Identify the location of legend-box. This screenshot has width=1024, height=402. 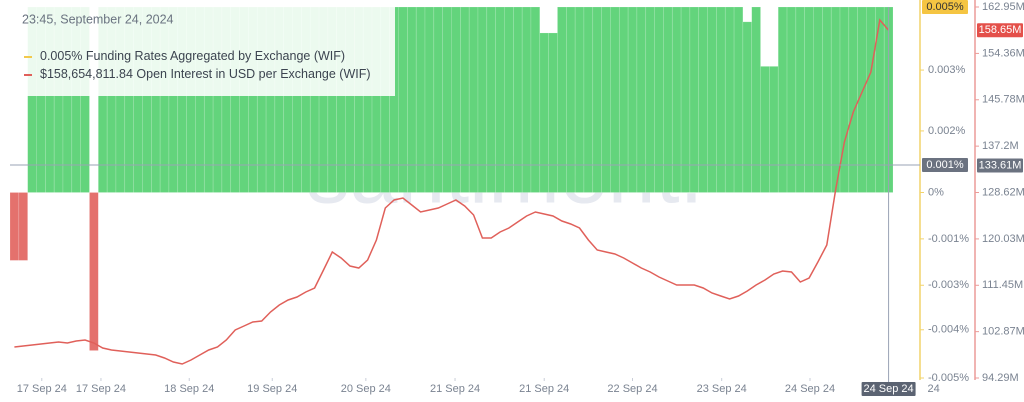
(203, 51).